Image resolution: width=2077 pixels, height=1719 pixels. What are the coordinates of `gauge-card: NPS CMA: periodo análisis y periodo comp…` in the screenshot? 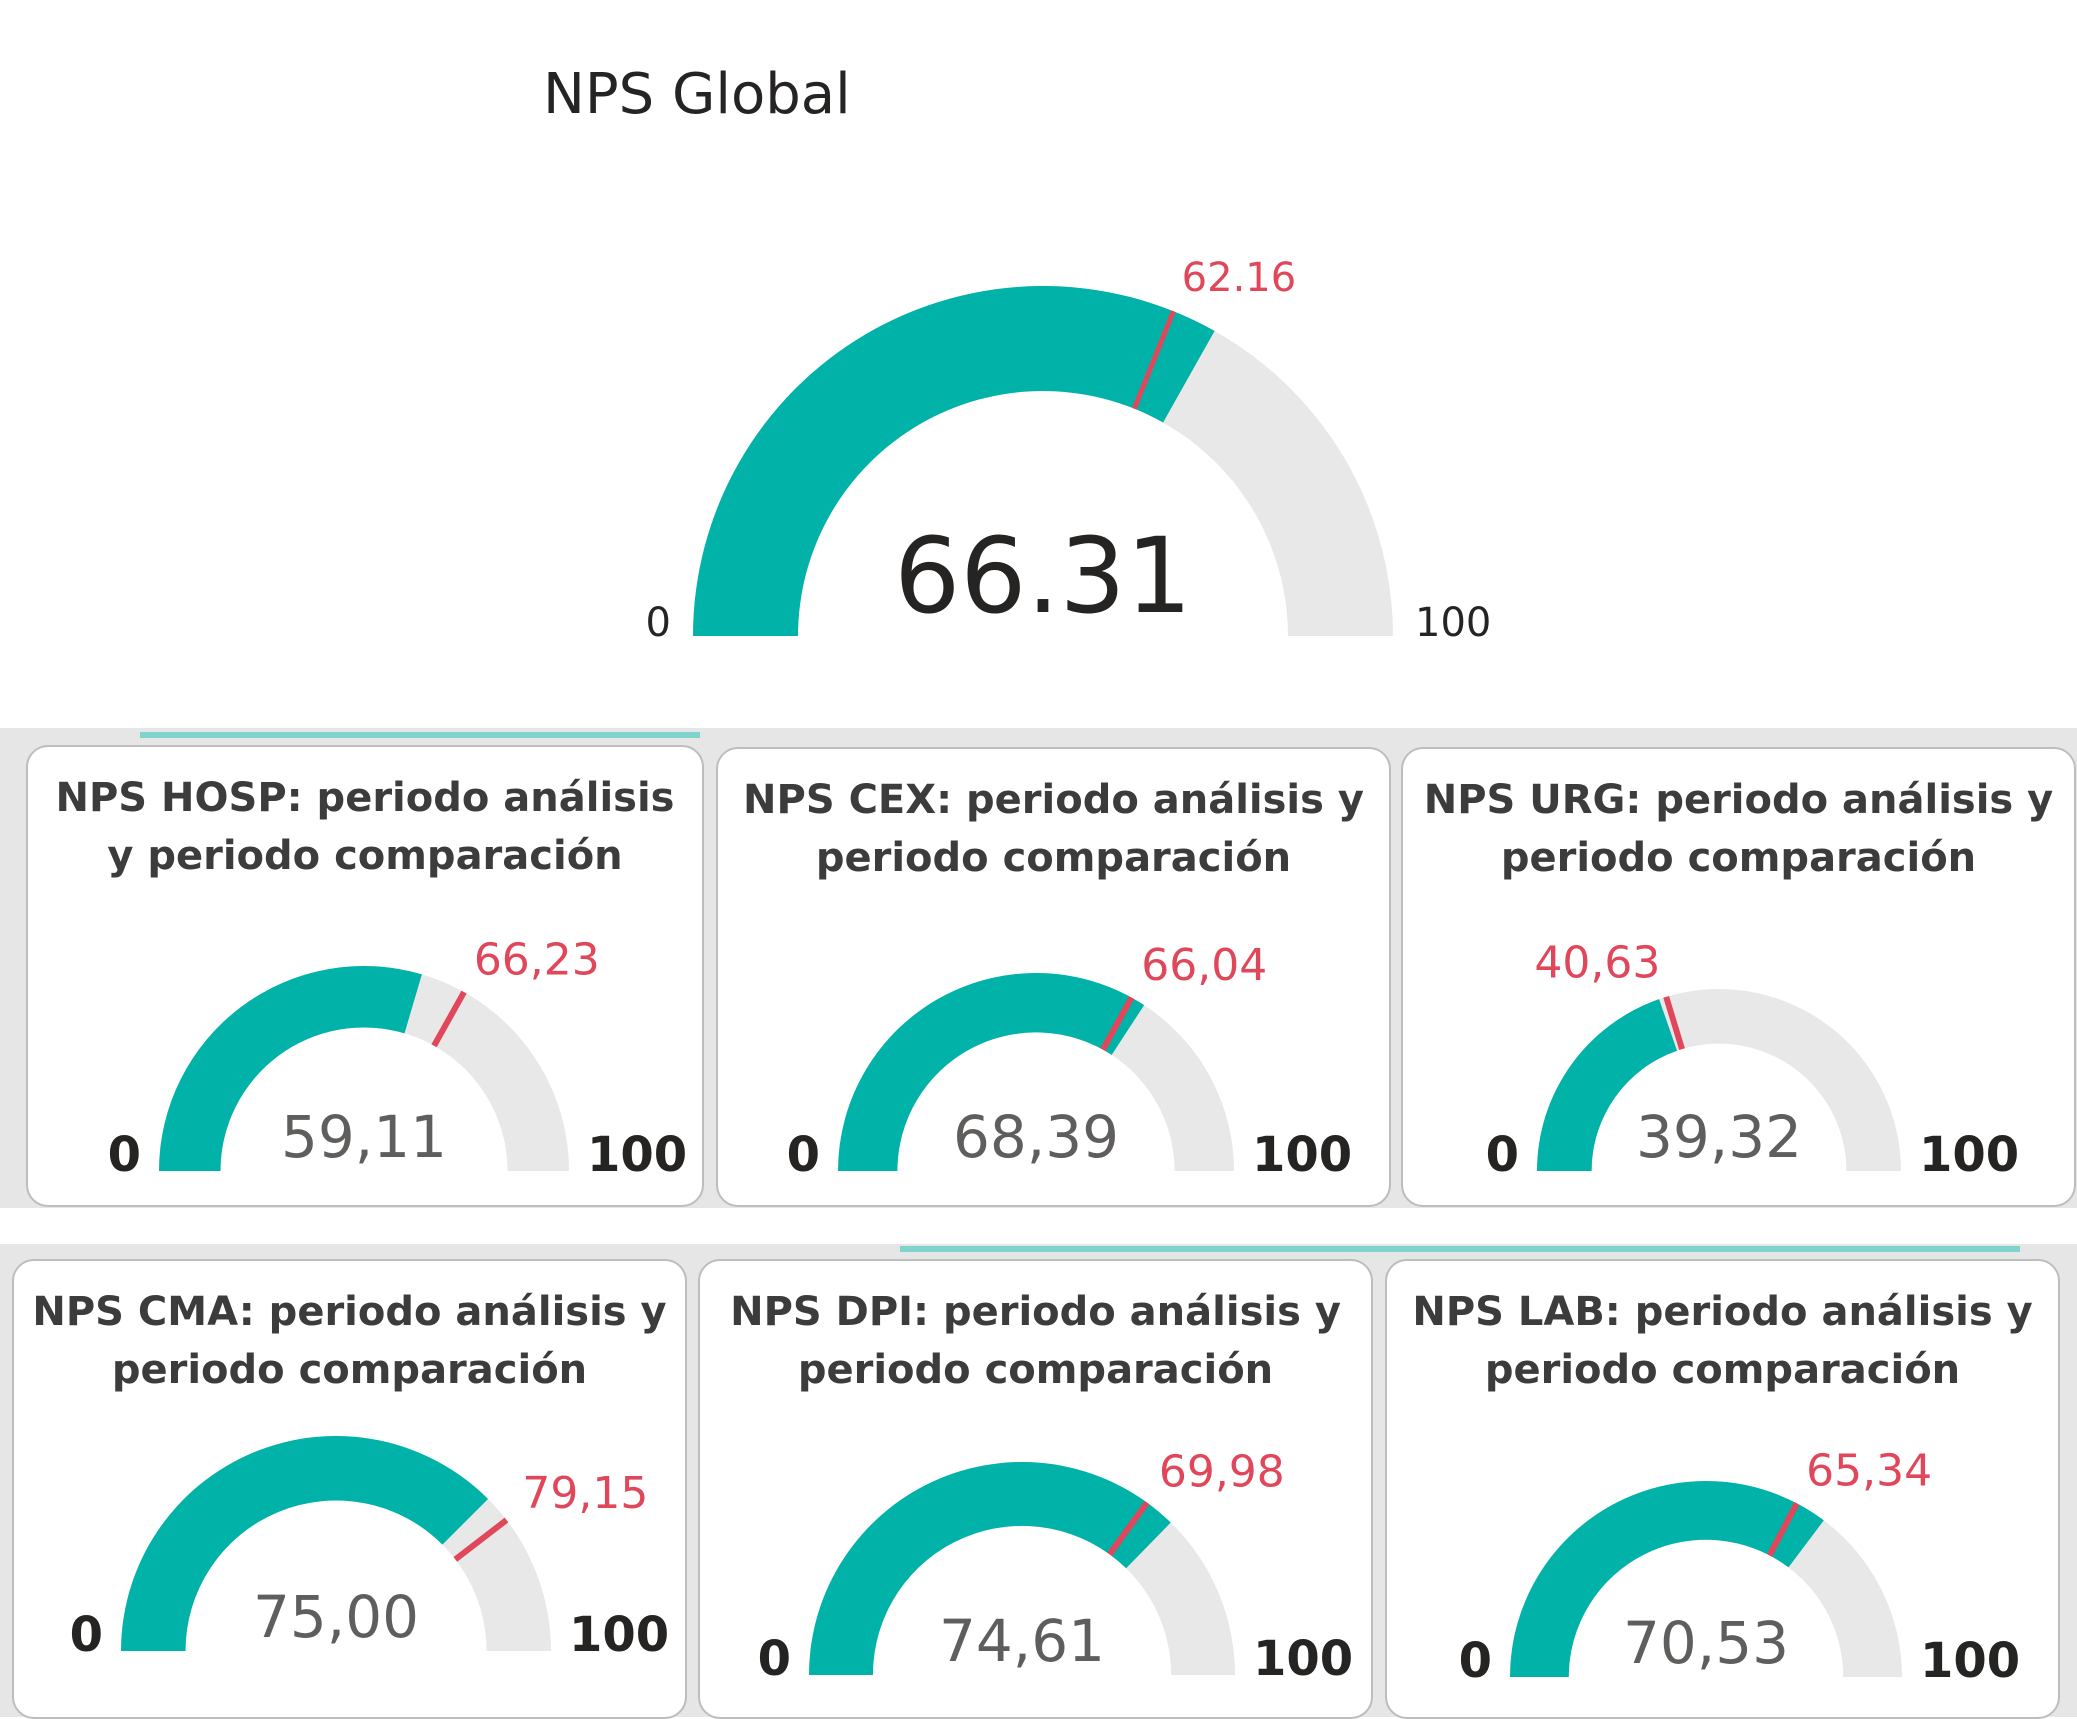 It's located at (349, 1489).